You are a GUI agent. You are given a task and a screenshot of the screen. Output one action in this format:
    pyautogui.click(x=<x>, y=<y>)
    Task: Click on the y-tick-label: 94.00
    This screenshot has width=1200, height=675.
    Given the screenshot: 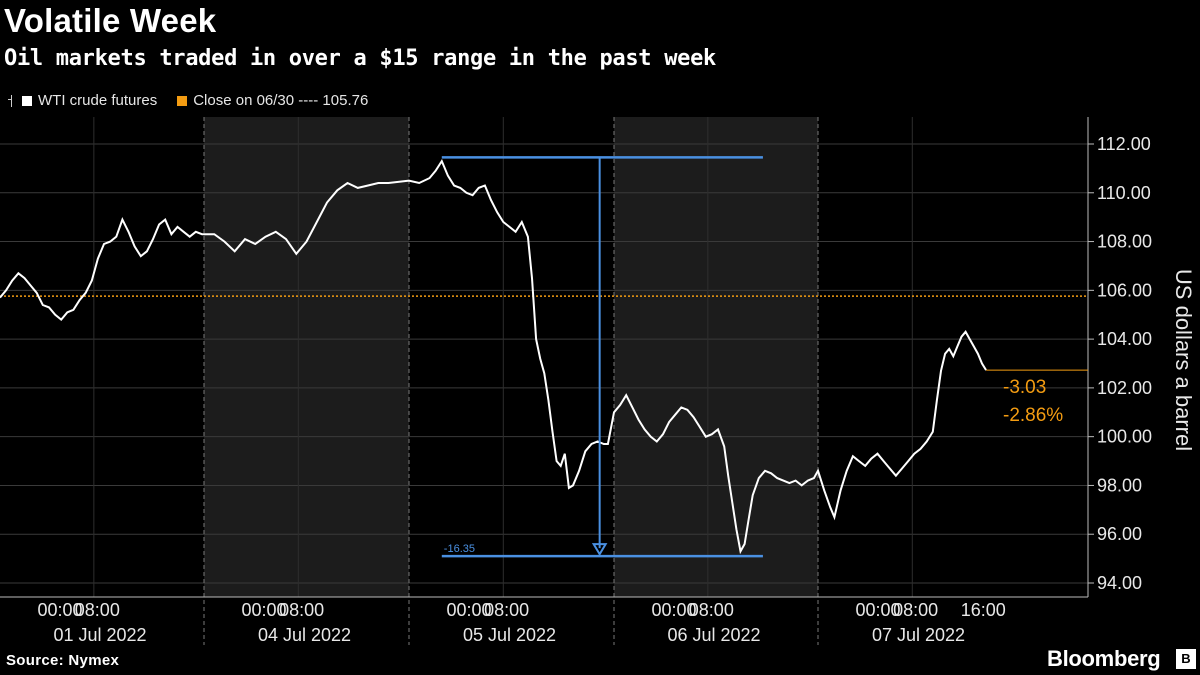 What is the action you would take?
    pyautogui.click(x=1119, y=583)
    